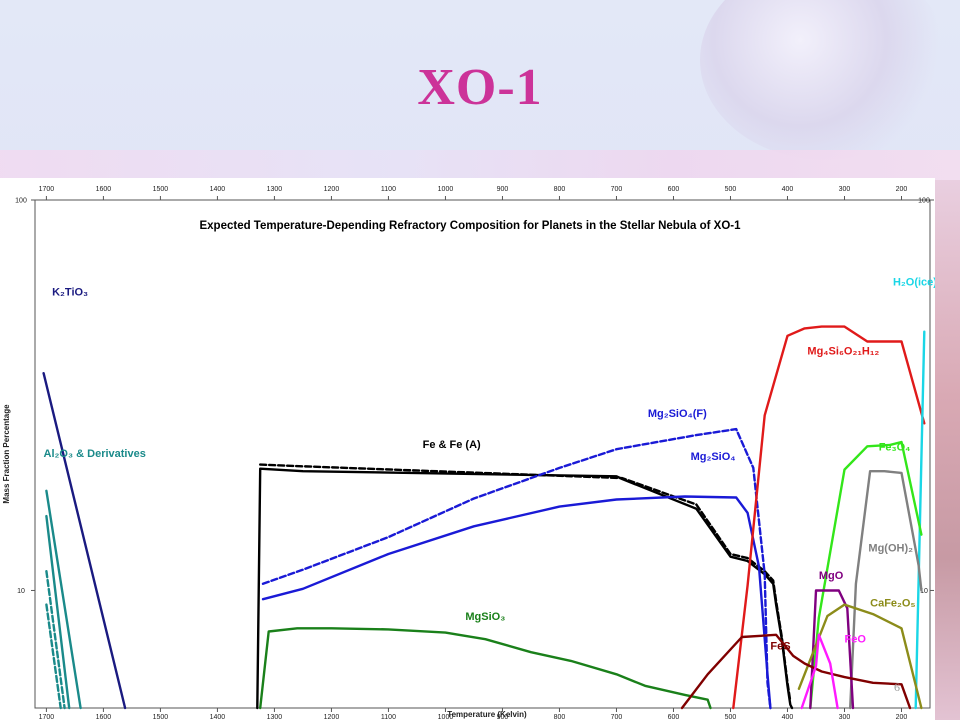  What do you see at coordinates (388, 717) in the screenshot?
I see `x-tick-label-bottom: 1100` at bounding box center [388, 717].